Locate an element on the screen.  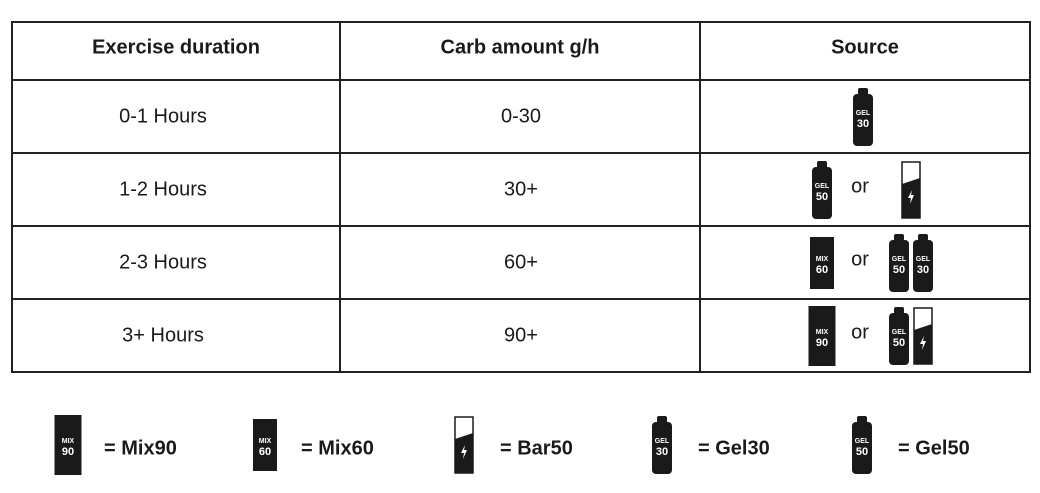
carb-cell: 90+ is located at coordinates (521, 335).